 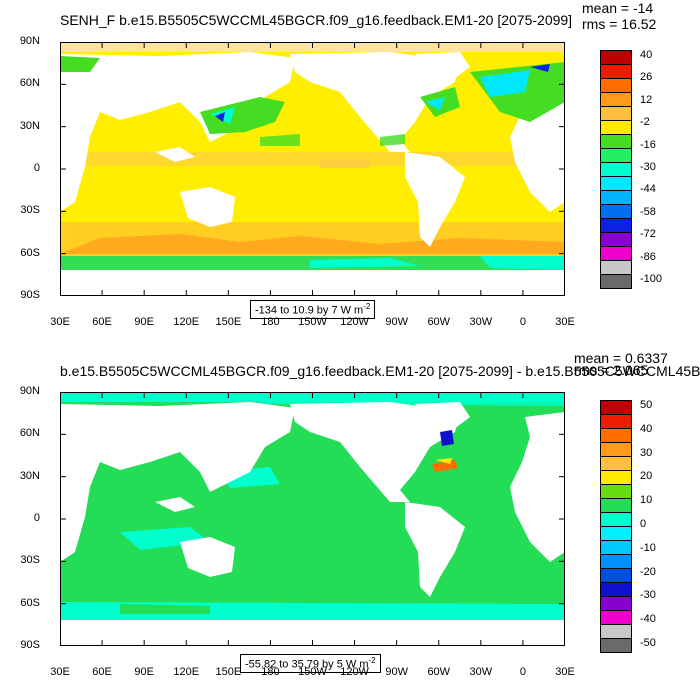 I want to click on lat-tick-label: 60N, so click(x=29, y=83).